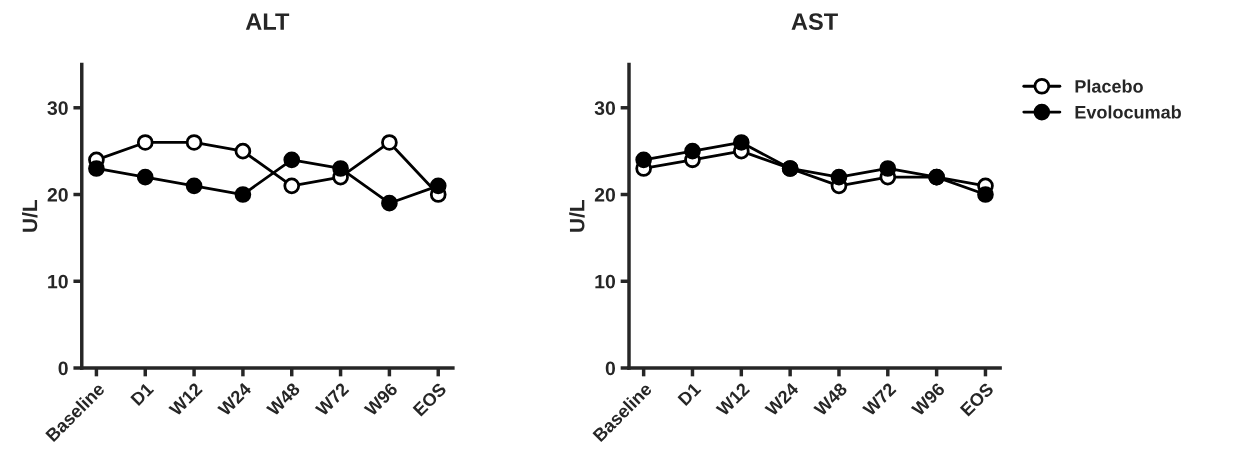 This screenshot has width=1258, height=460. I want to click on legend-label: Placebo, so click(1109, 86).